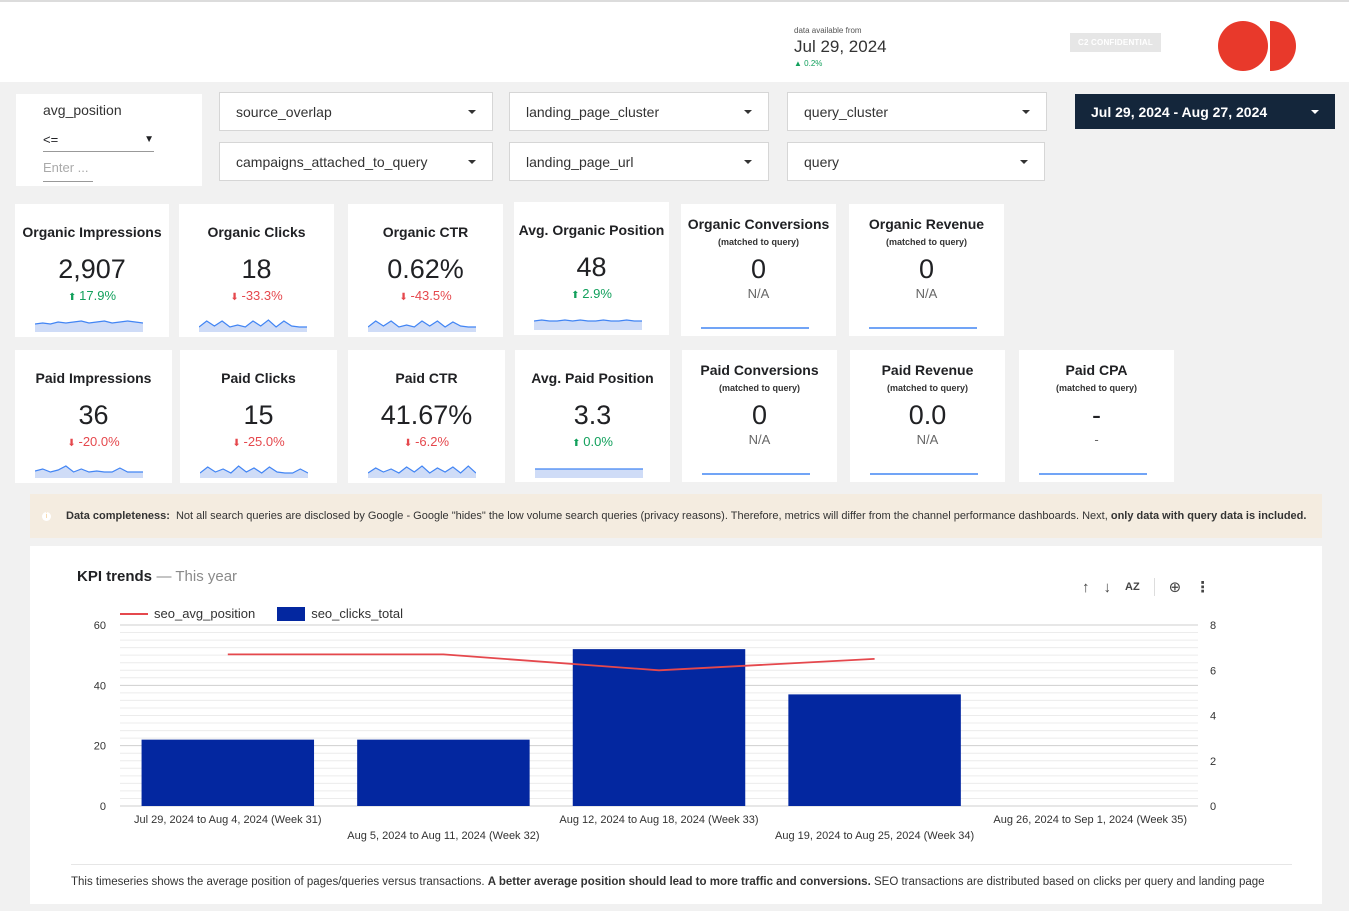 Image resolution: width=1349 pixels, height=911 pixels. What do you see at coordinates (1107, 587) in the screenshot?
I see `sort-descending-icon: ↓` at bounding box center [1107, 587].